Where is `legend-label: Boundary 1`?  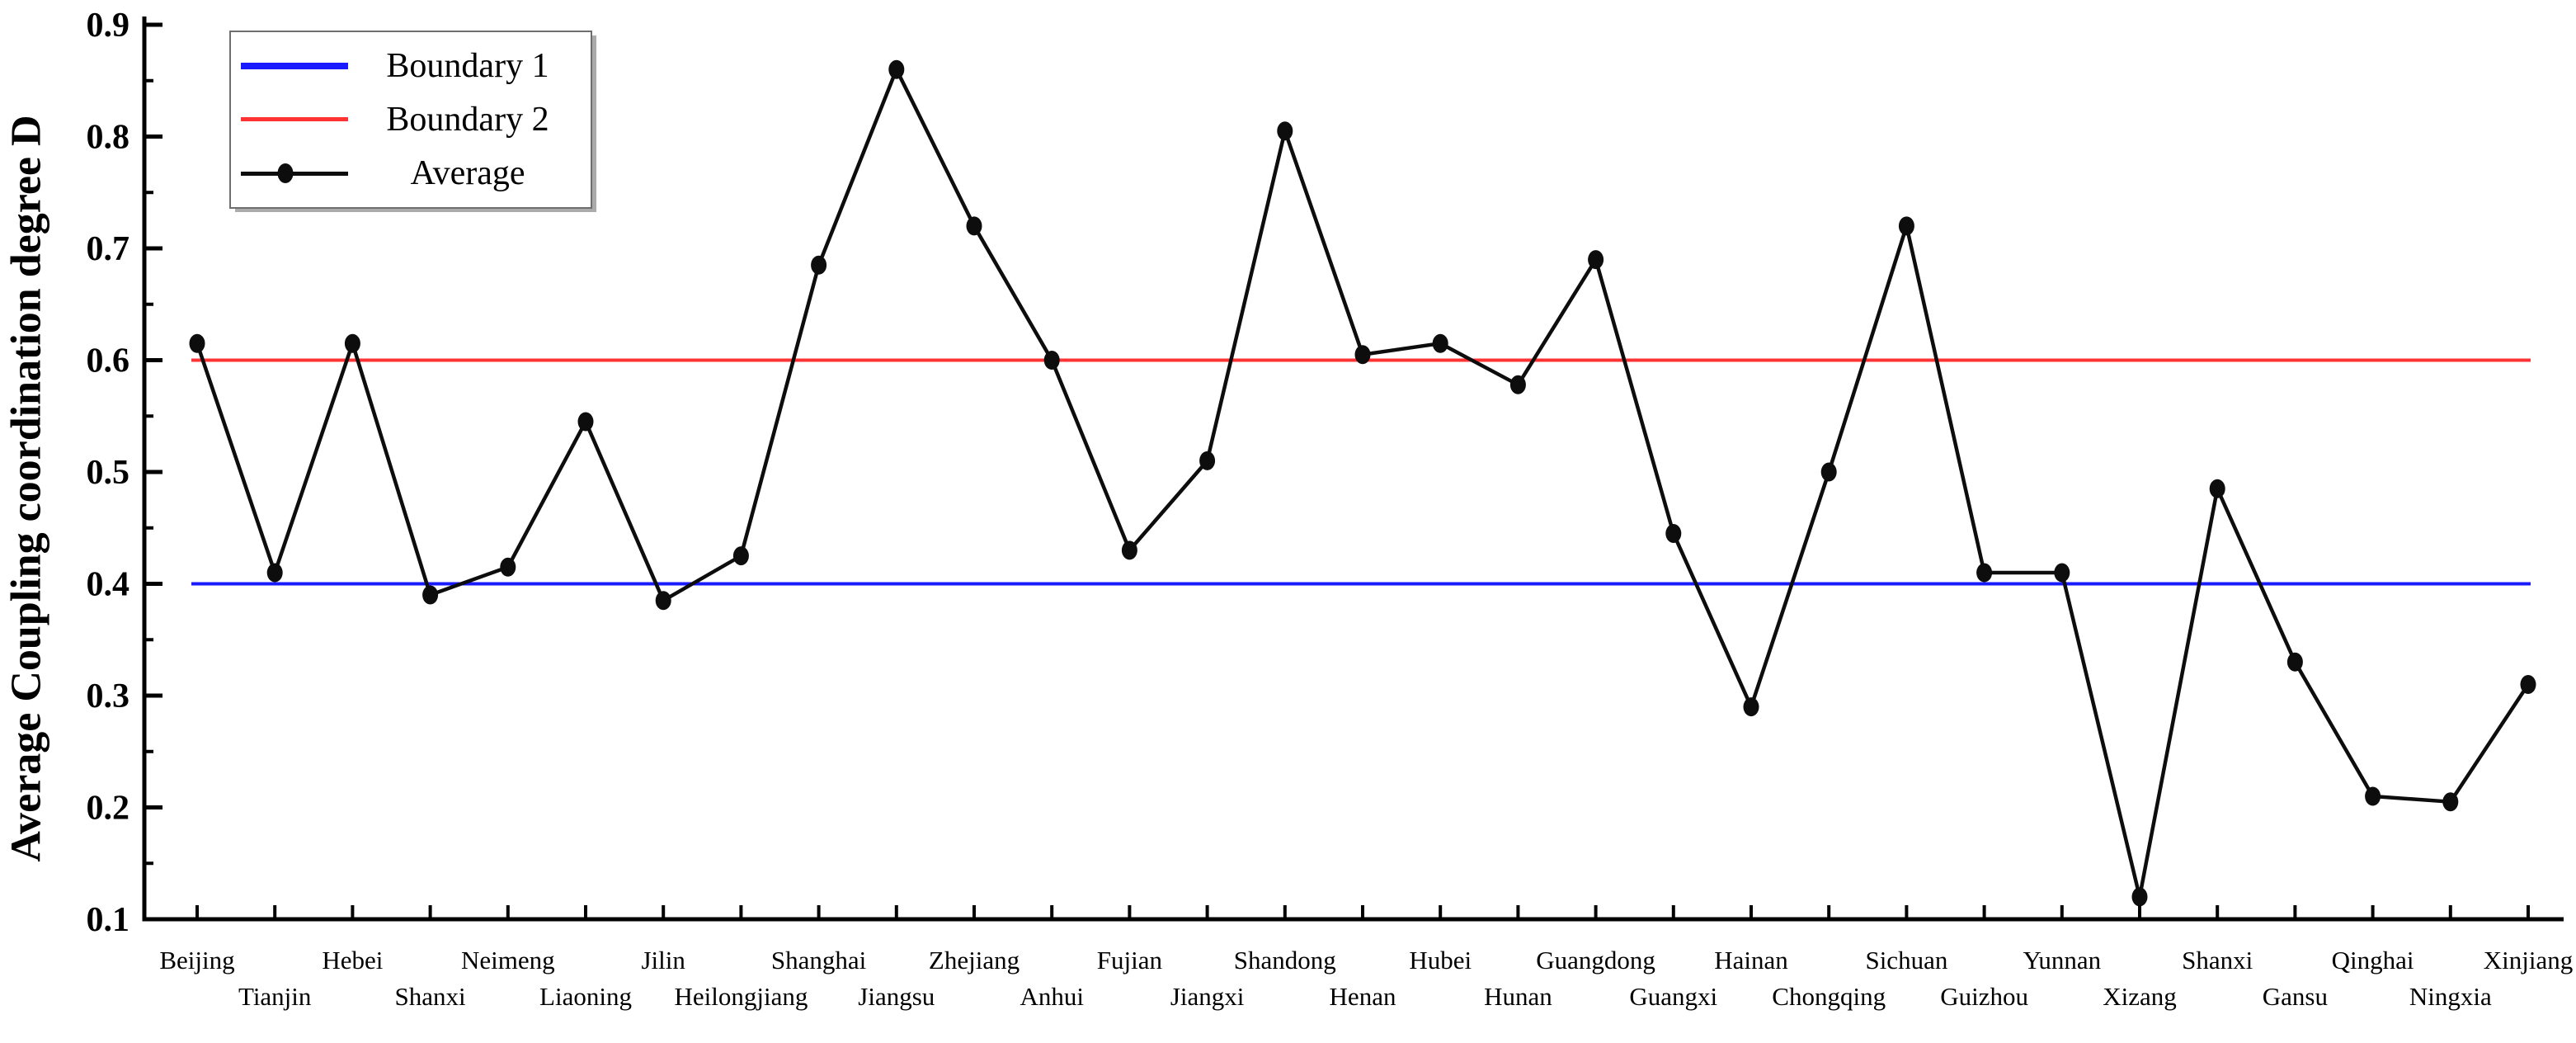 legend-label: Boundary 1 is located at coordinates (467, 65).